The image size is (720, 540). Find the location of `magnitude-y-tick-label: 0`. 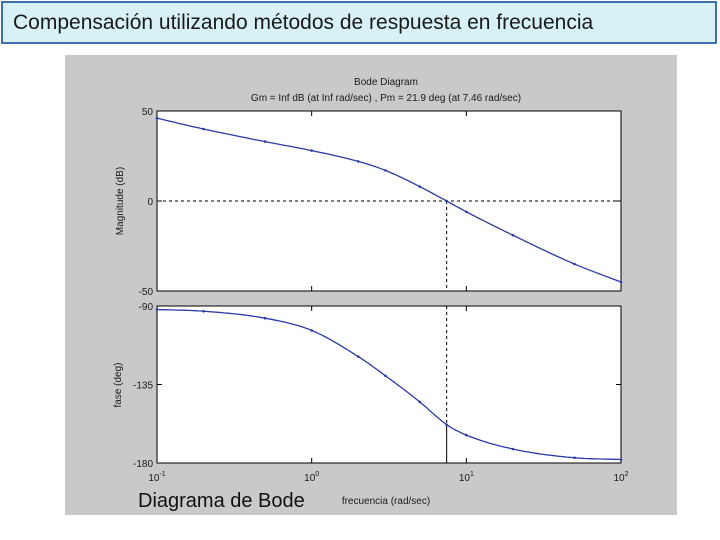

magnitude-y-tick-label: 0 is located at coordinates (150, 202).